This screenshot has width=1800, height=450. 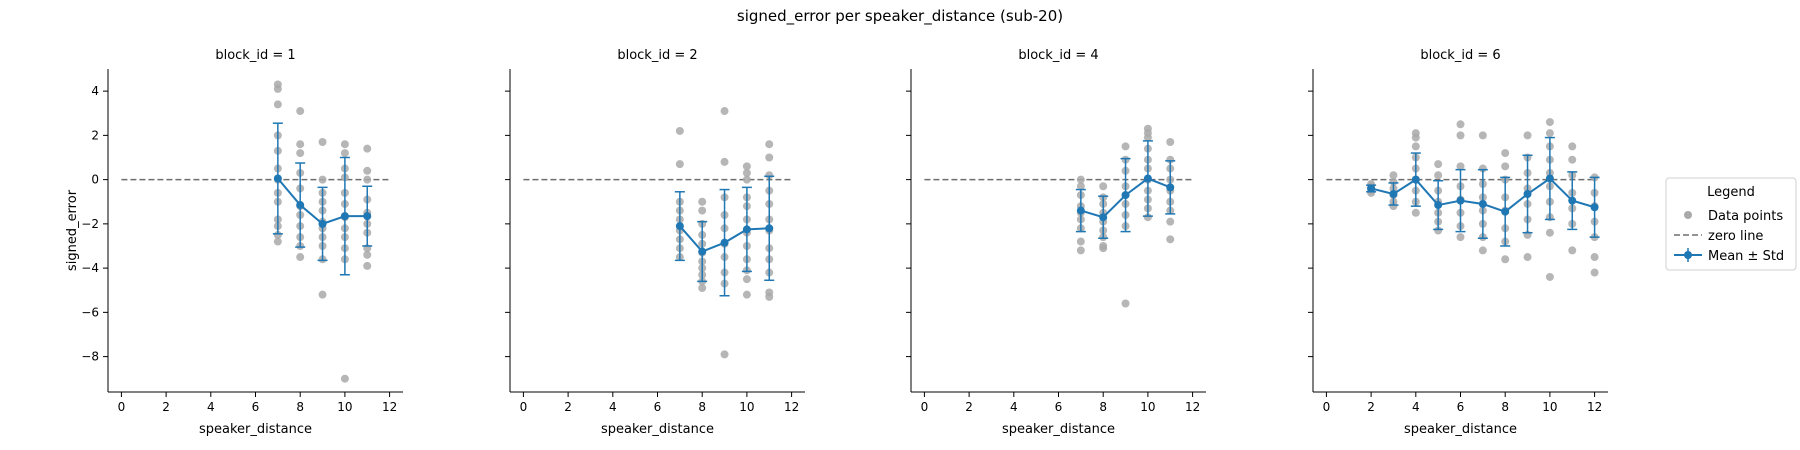 What do you see at coordinates (90, 268) in the screenshot?
I see `y-tick-label: −4` at bounding box center [90, 268].